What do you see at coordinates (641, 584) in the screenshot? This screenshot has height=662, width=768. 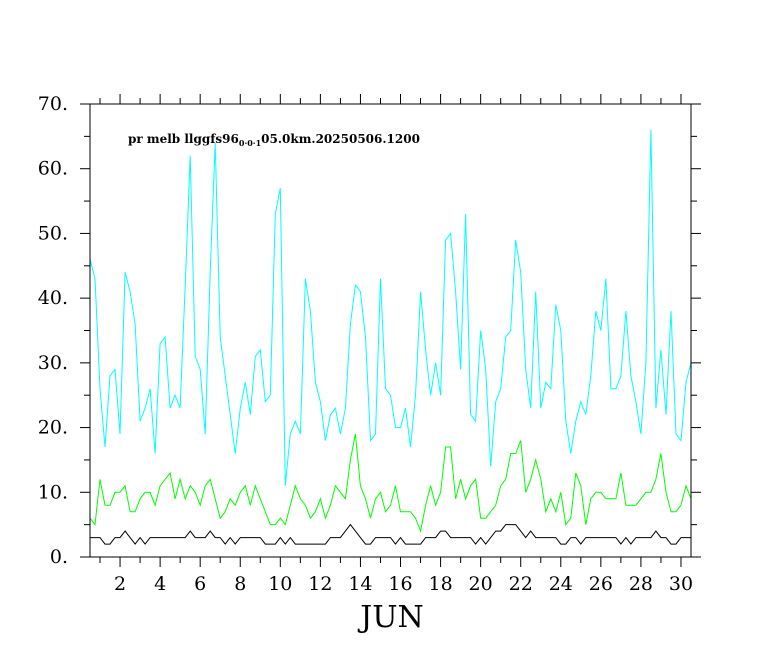 I see `x-tick-label: 28` at bounding box center [641, 584].